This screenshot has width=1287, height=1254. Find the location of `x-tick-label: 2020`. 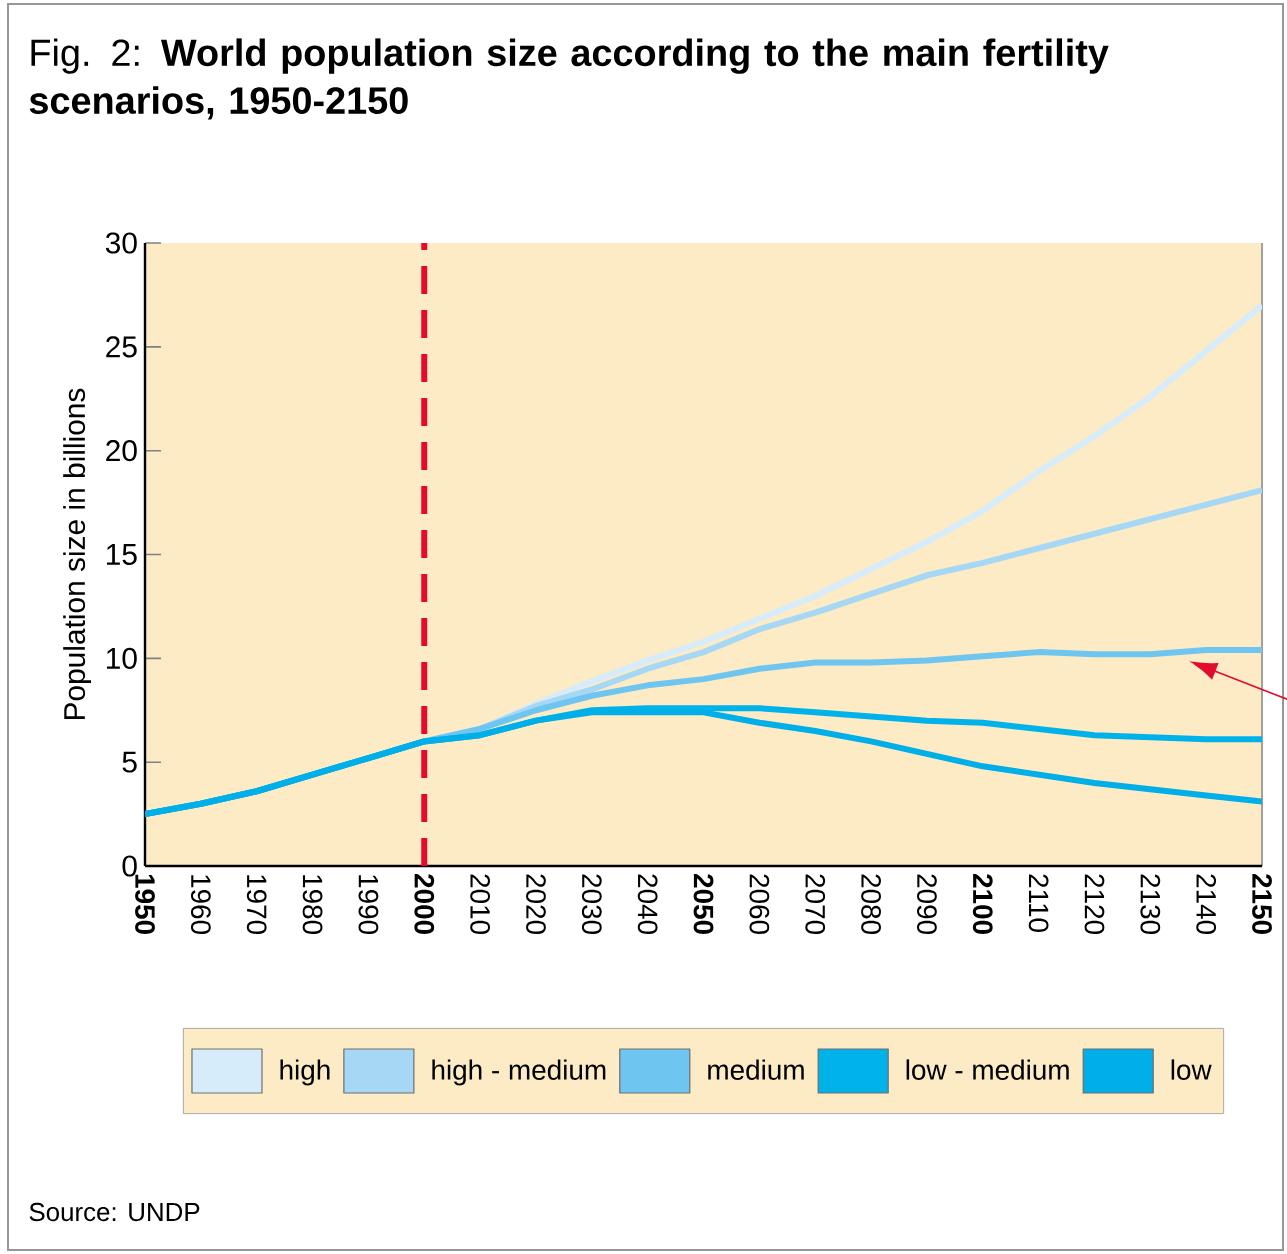

x-tick-label: 2020 is located at coordinates (536, 904).